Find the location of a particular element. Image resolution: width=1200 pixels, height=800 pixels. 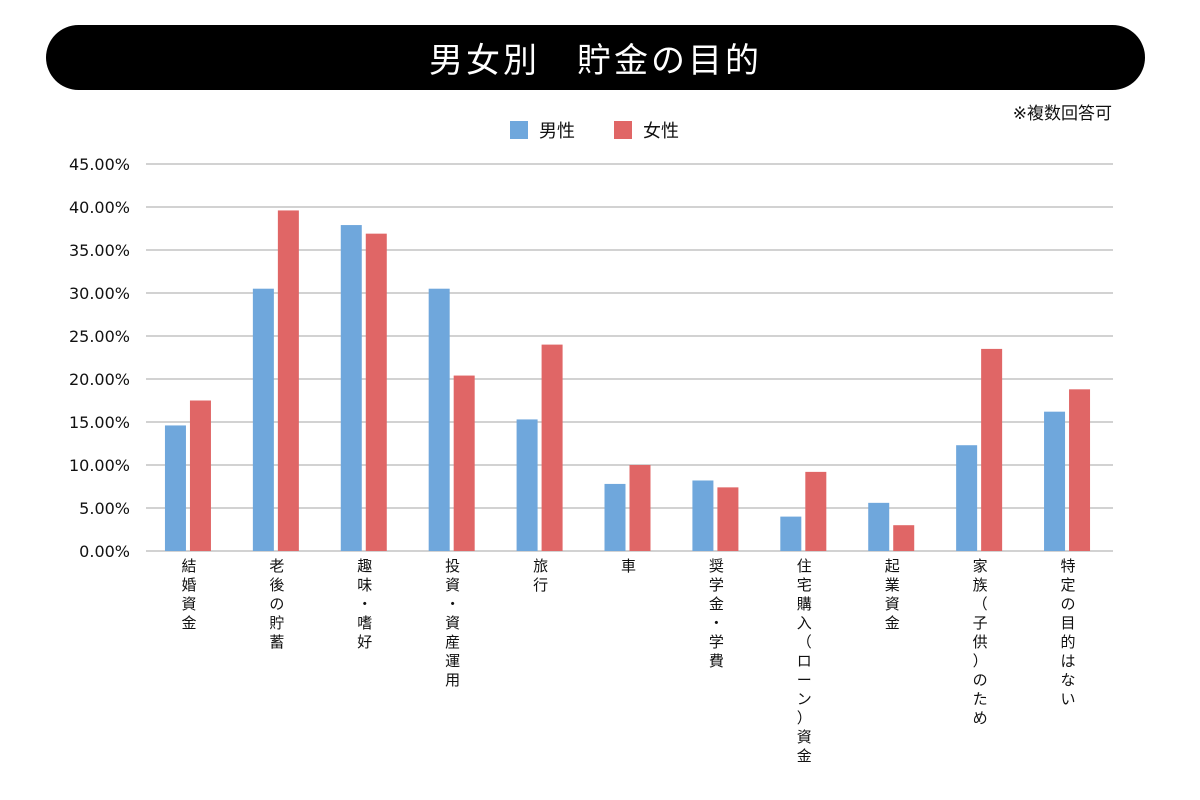

y-tick-label: 30.00% is located at coordinates (99, 293).